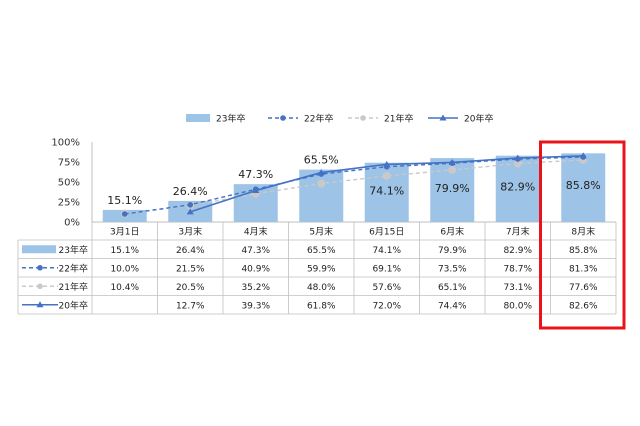 The image size is (640, 426). I want to click on y-tick-label: 50%, so click(69, 183).